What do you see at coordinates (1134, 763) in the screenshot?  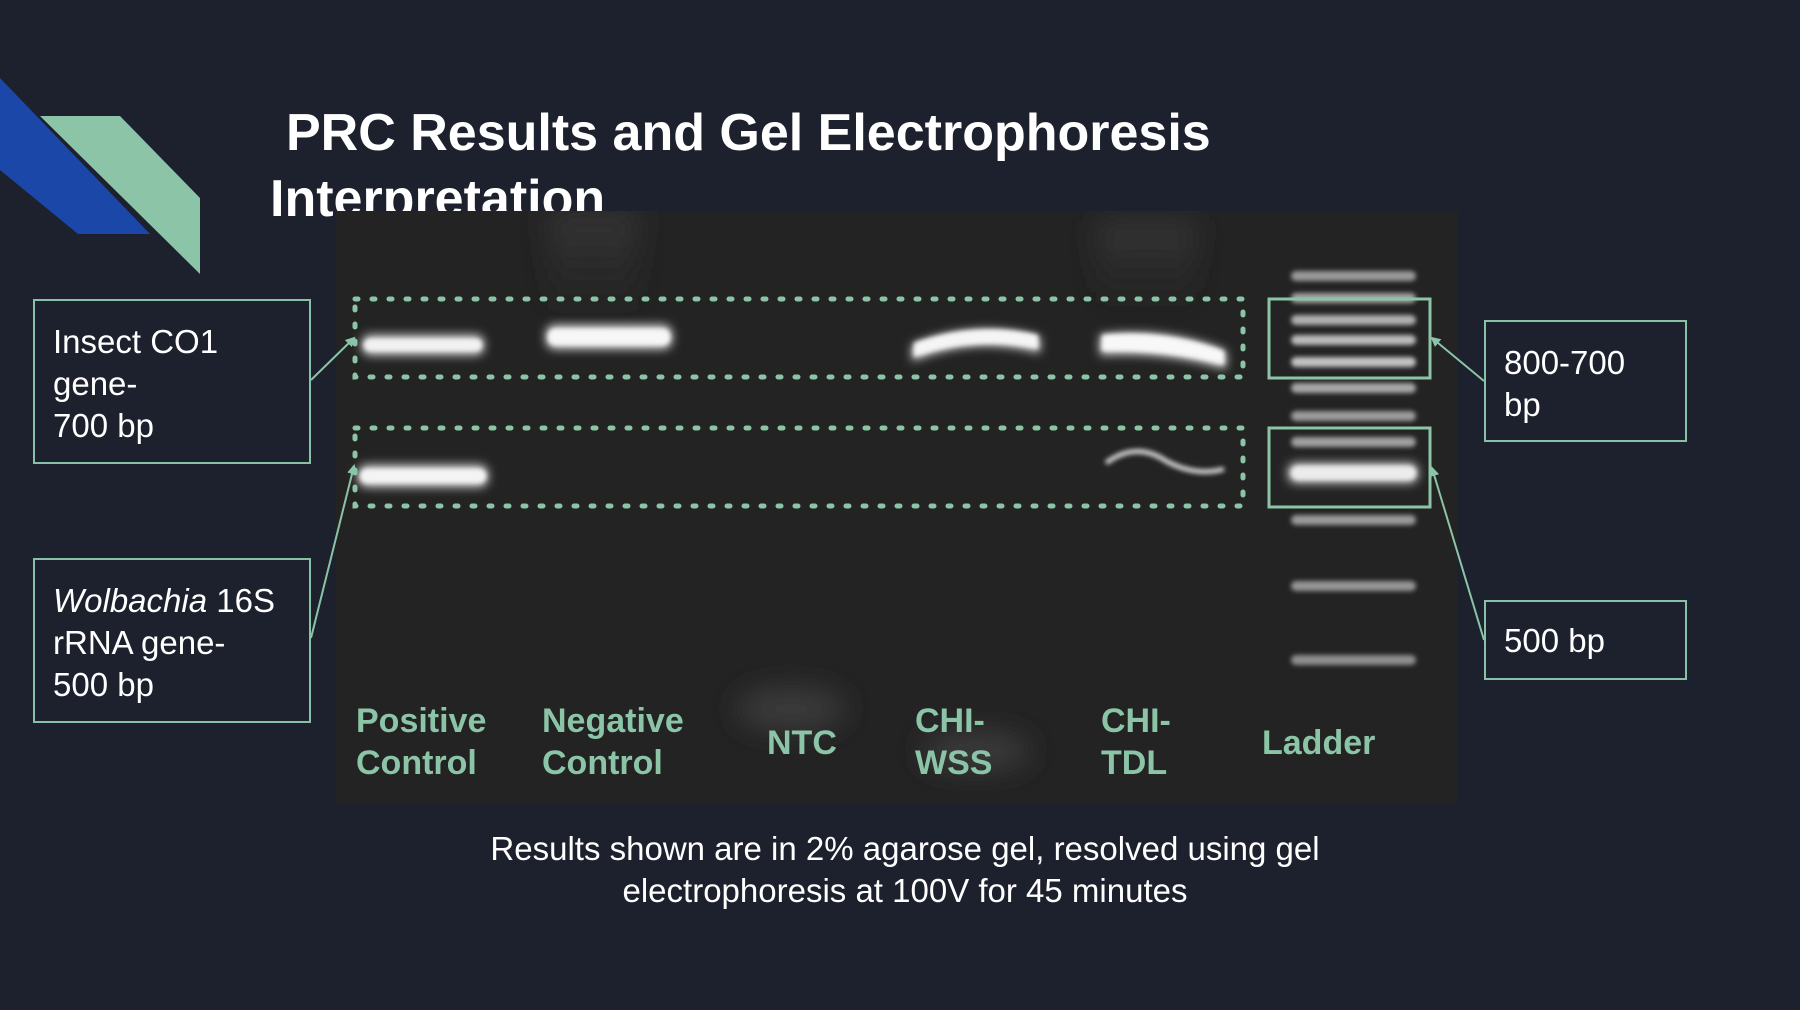 I see `lane-5-line-2: TDL` at bounding box center [1134, 763].